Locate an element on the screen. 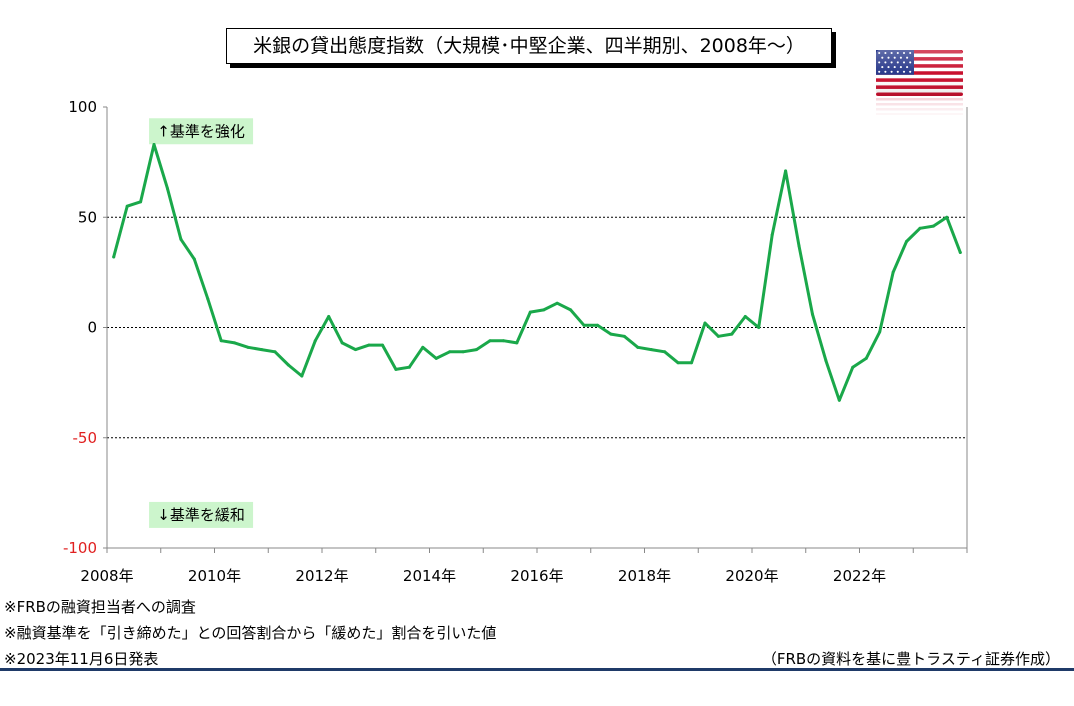 The width and height of the screenshot is (1074, 706). annotations: ↑基準を強化 ↓基準を緩和 is located at coordinates (201, 323).